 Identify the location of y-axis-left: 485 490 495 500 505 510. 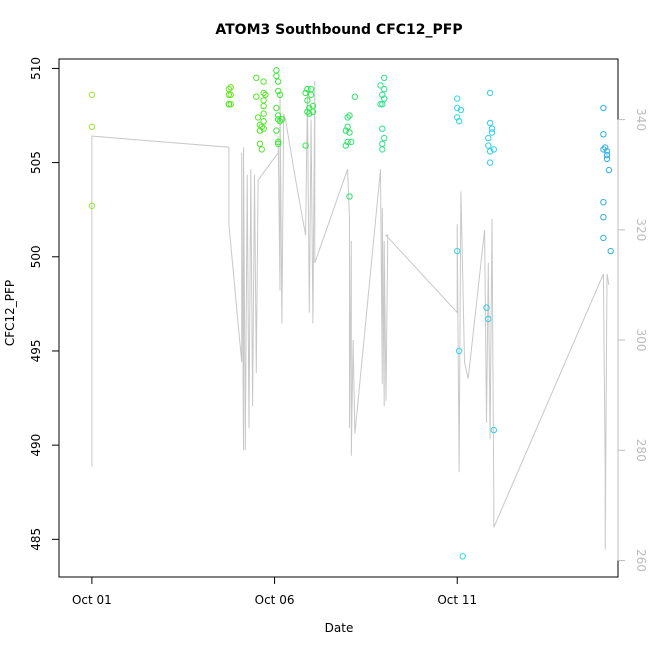
(44, 304).